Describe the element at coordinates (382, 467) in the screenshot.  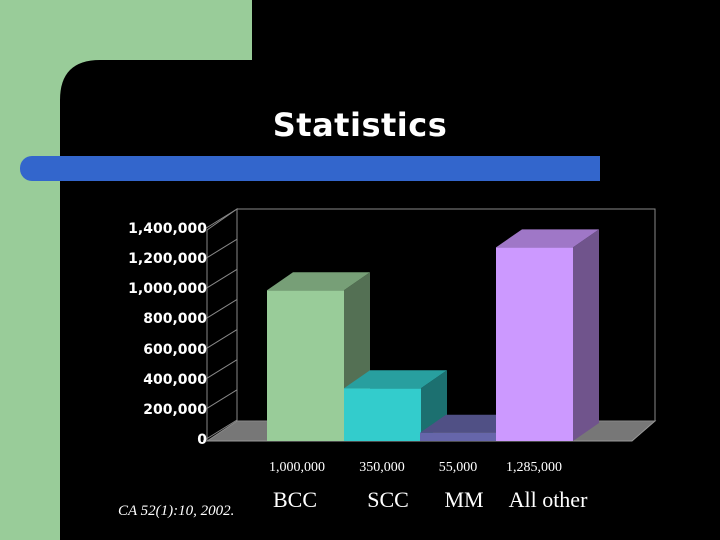
I see `value-label: 350,000` at that location.